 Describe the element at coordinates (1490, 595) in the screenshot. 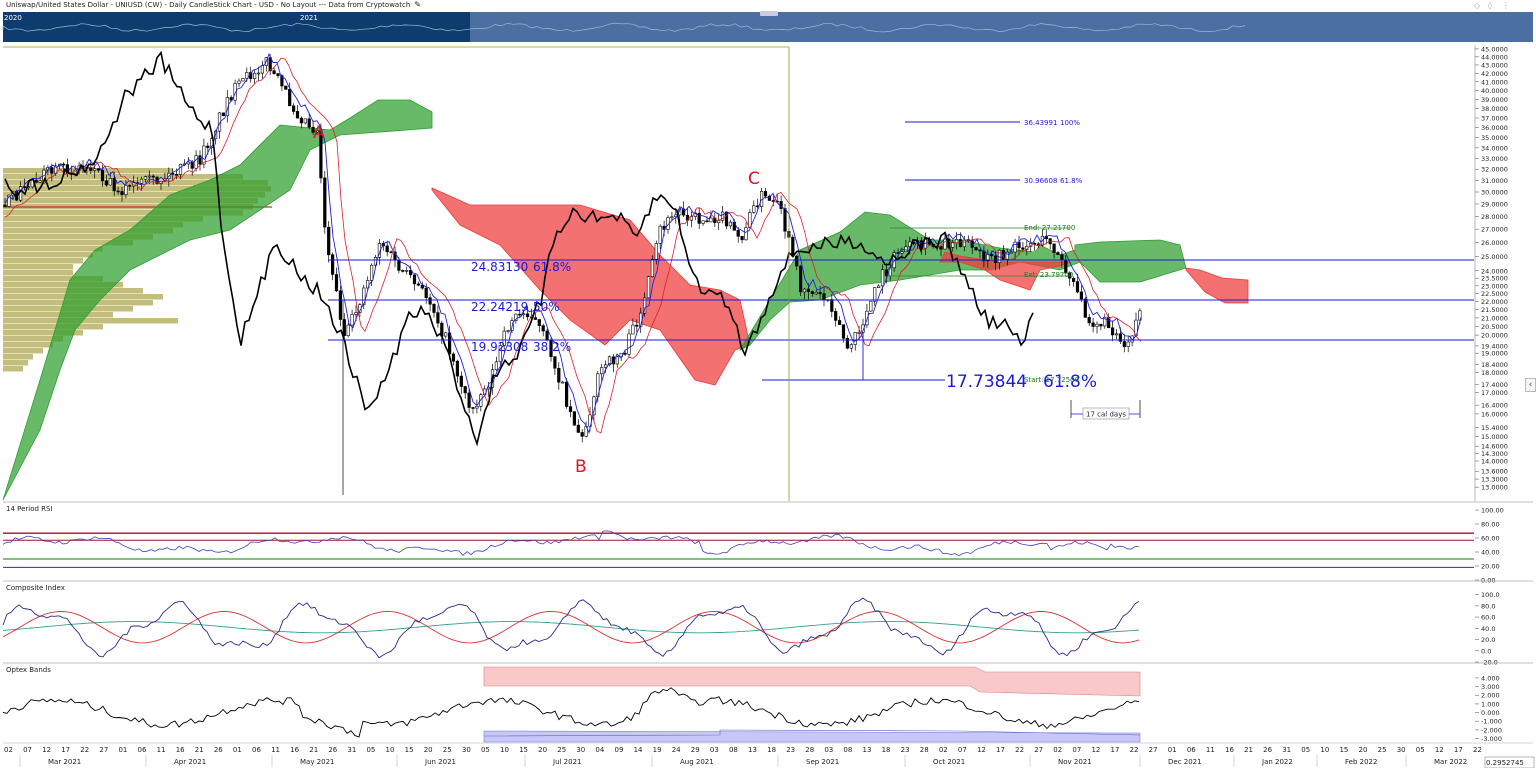

I see `composite-panel-tick-label: 100.0` at that location.